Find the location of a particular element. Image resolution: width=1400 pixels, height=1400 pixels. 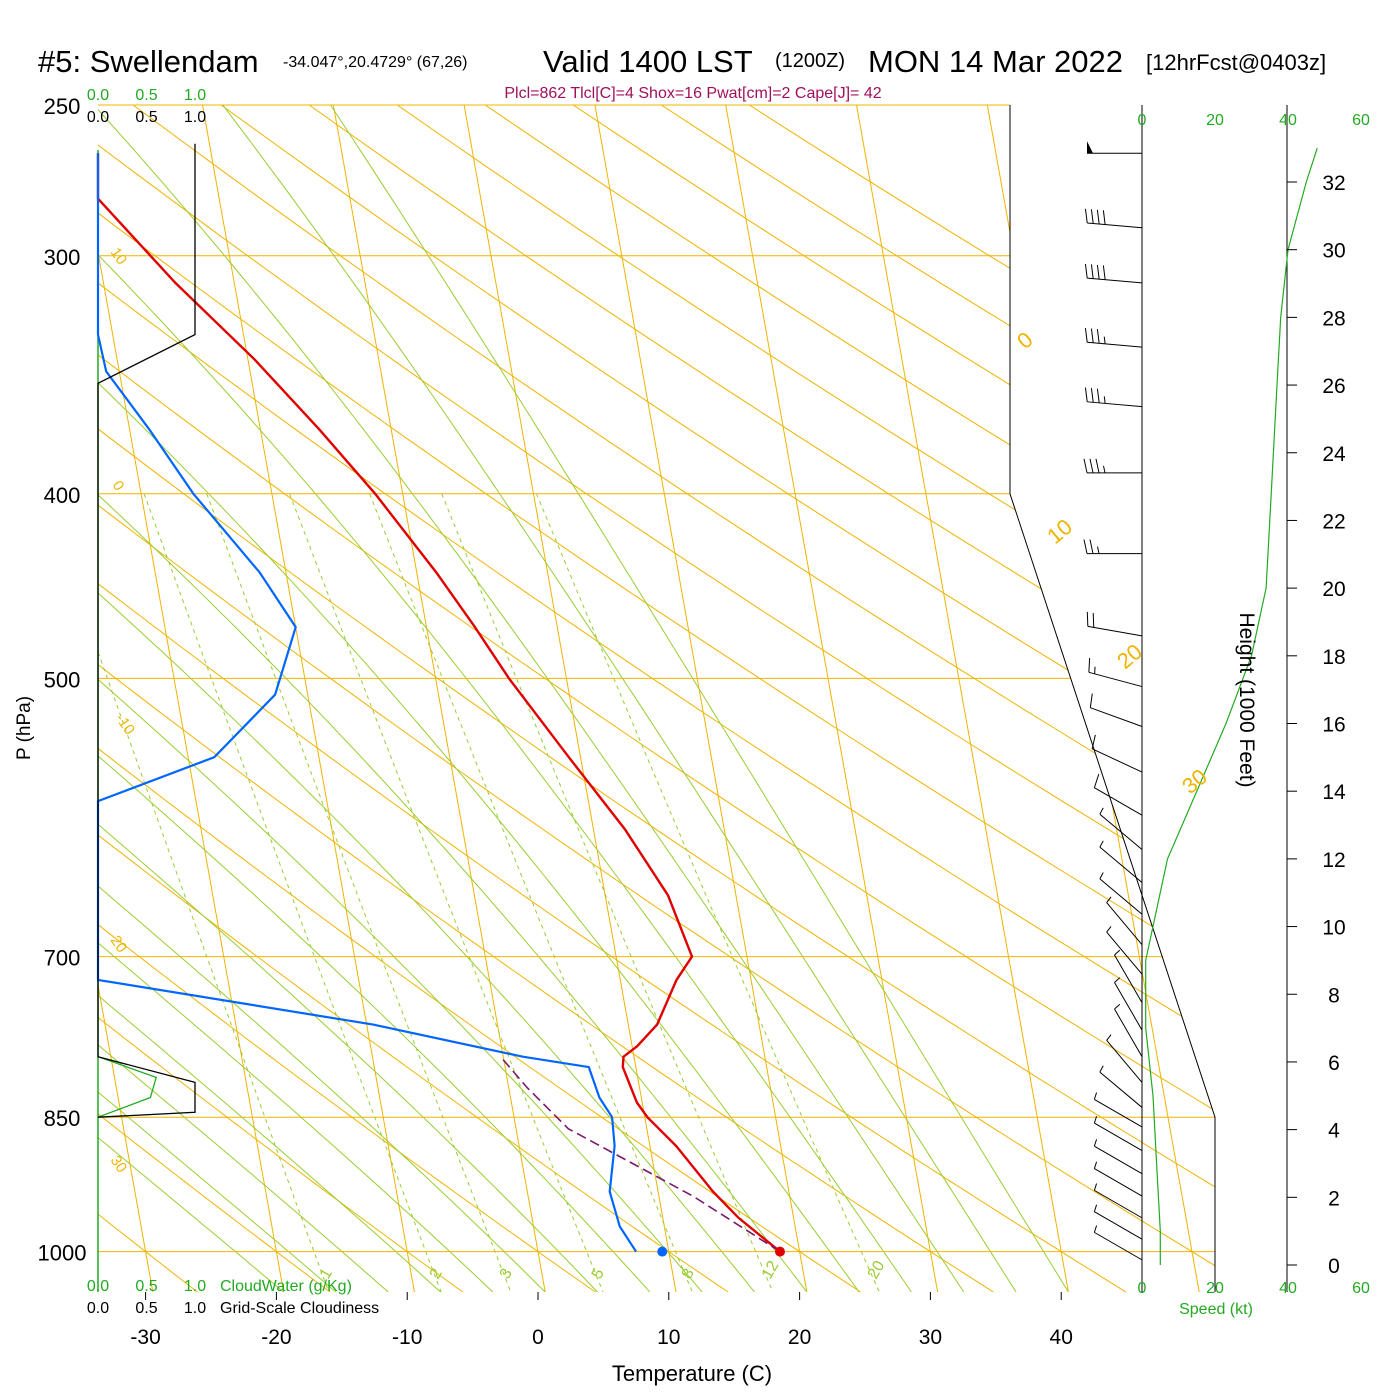

height-tick-label: 26 is located at coordinates (1333, 386).